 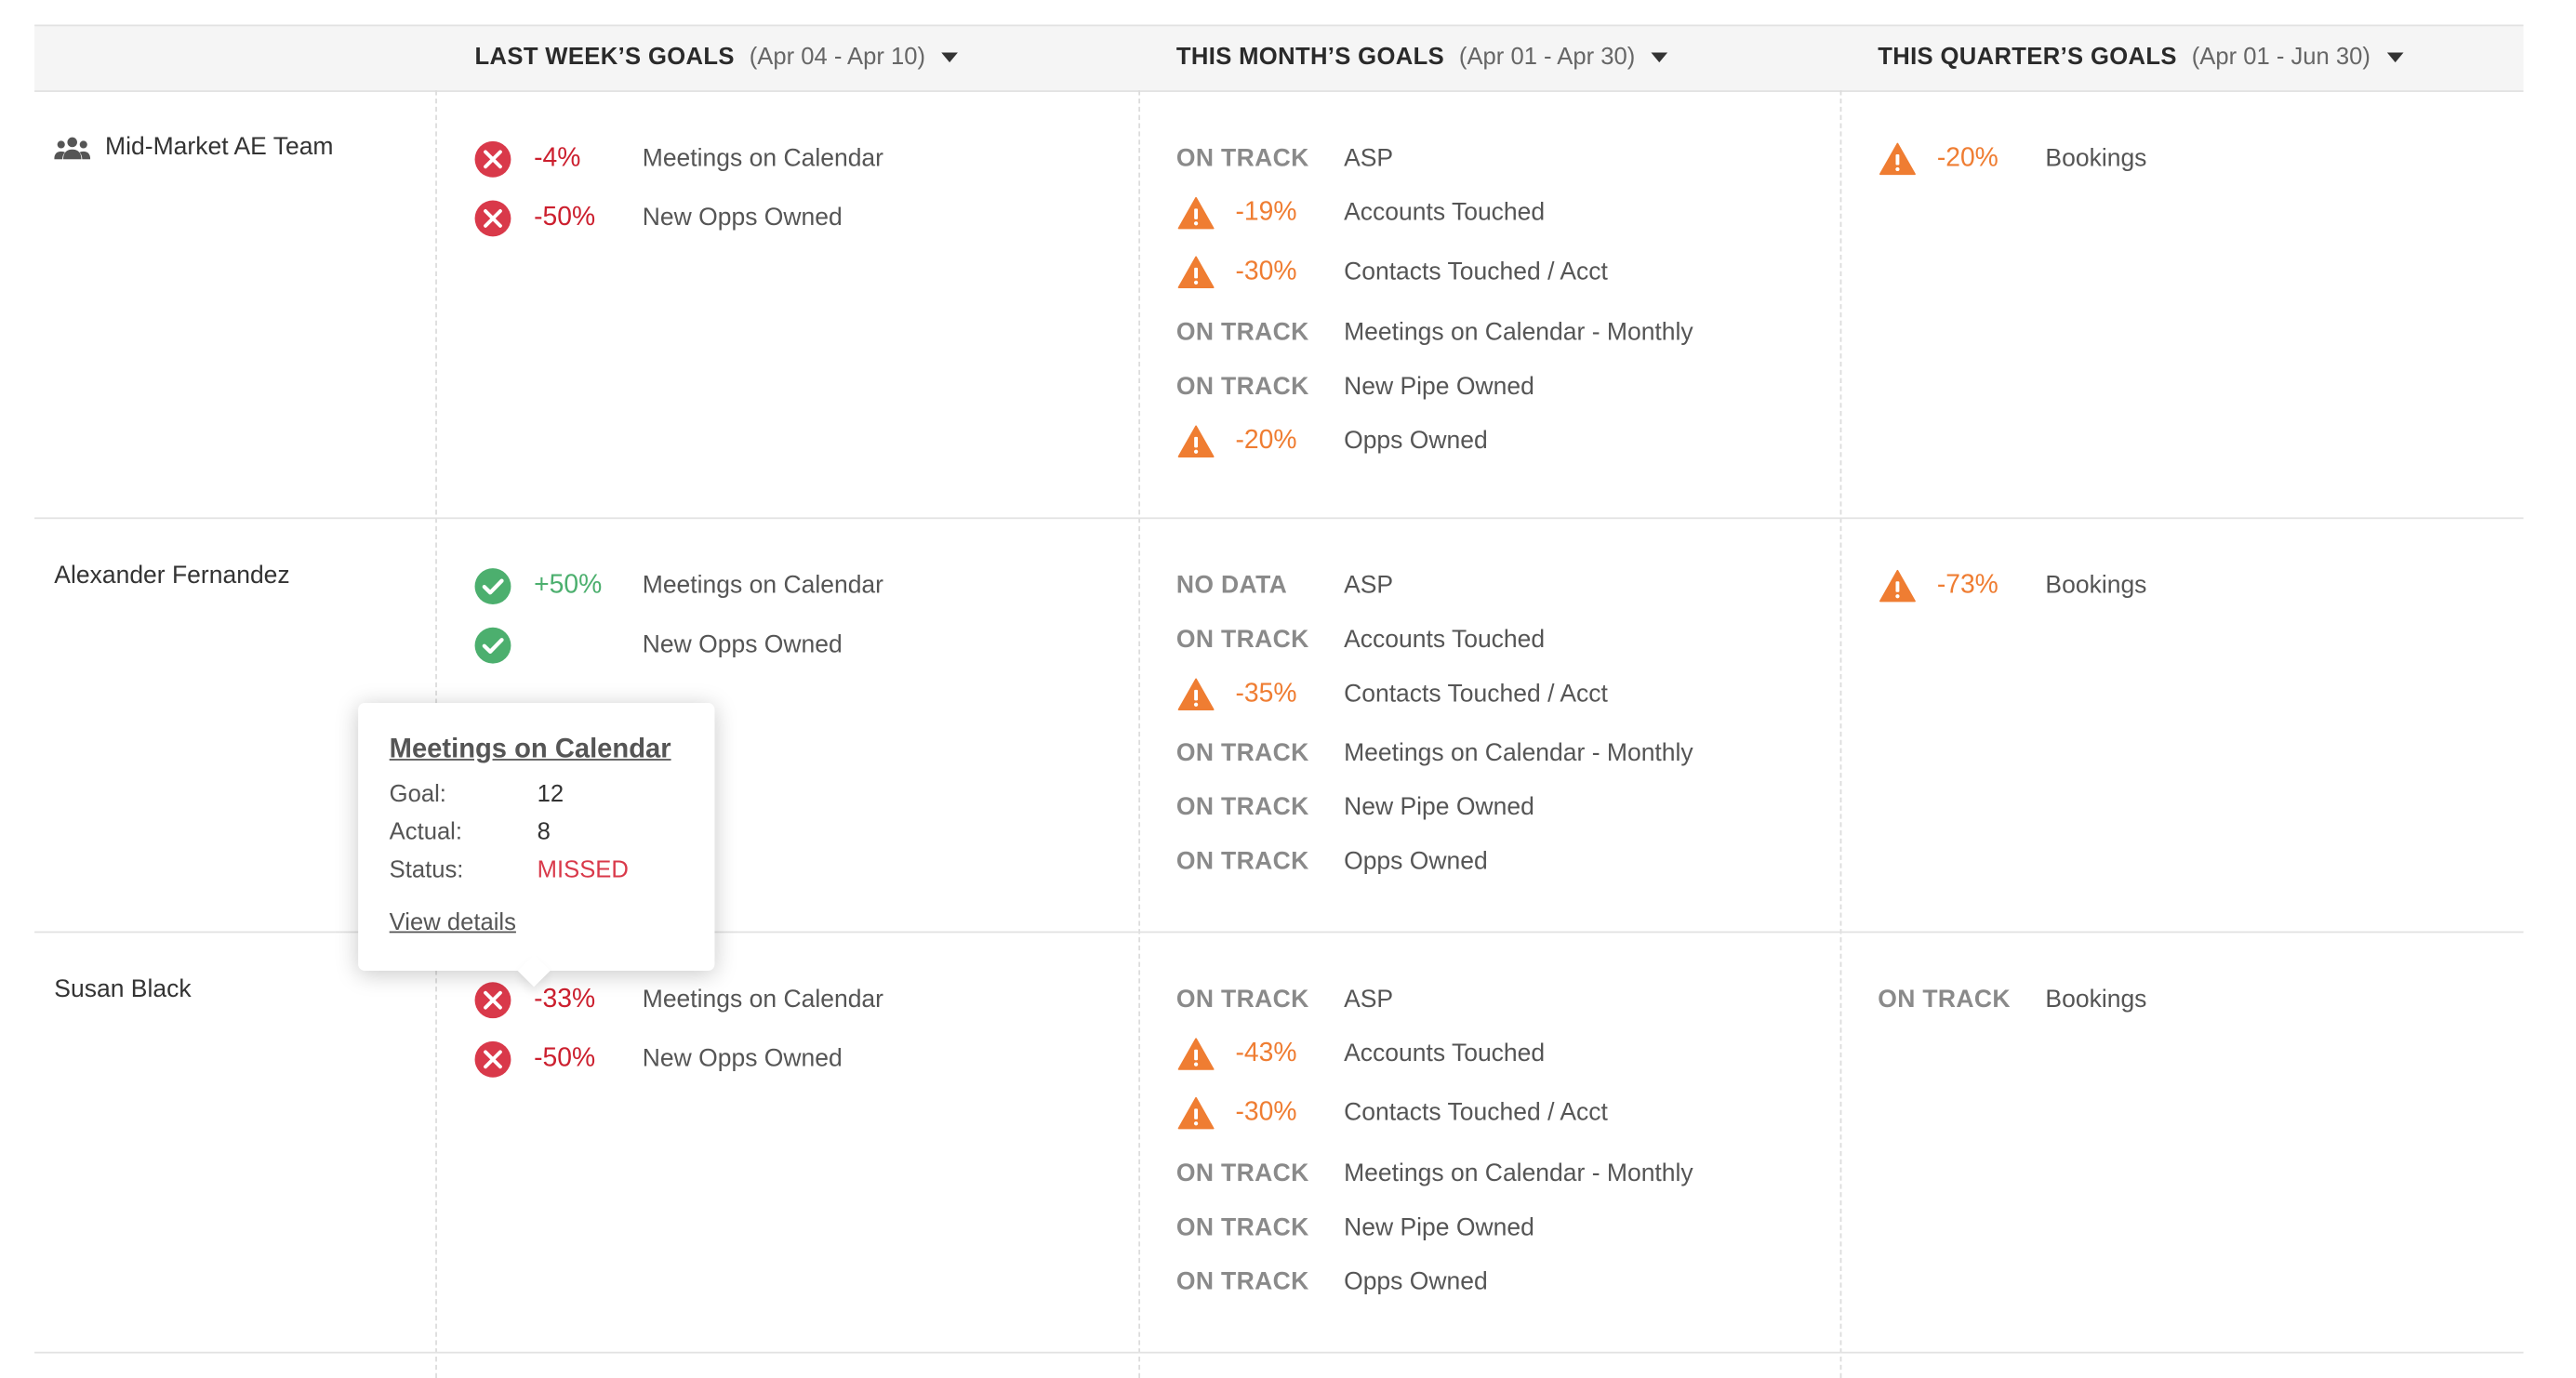 I want to click on tooltip-goal-value: 12, so click(x=550, y=795).